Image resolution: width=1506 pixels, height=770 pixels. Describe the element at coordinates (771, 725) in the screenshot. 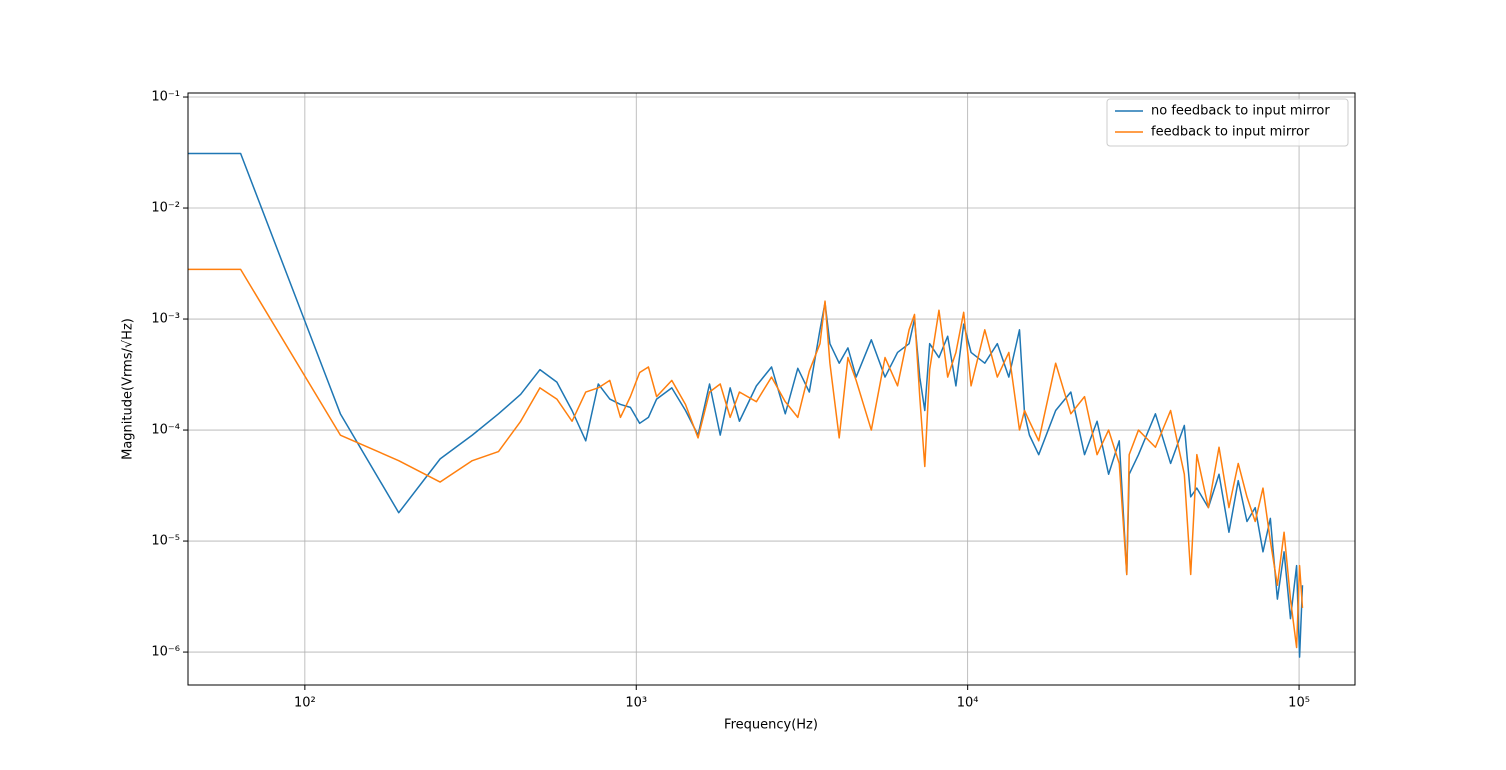

I see `x-axis-label: Frequency(Hz)` at that location.